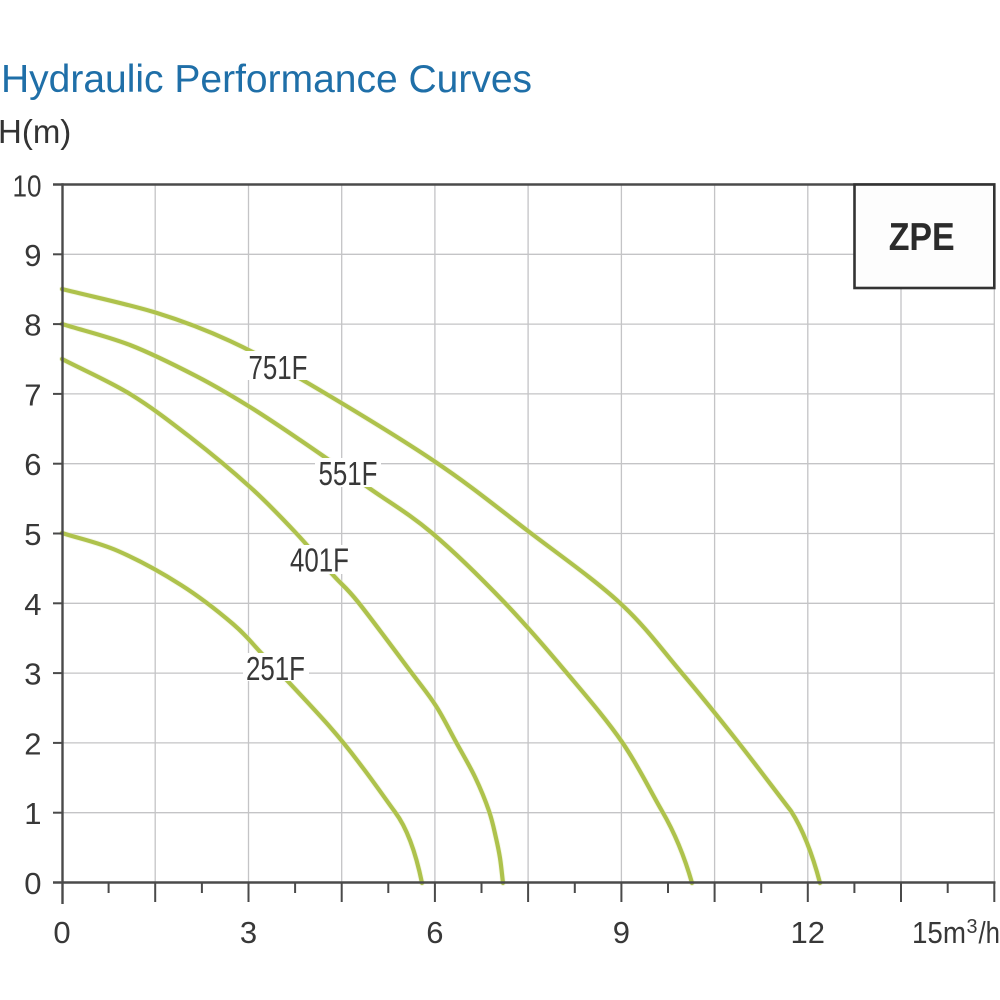 The height and width of the screenshot is (1000, 1000). Describe the element at coordinates (808, 932) in the screenshot. I see `svg-text: 12` at that location.